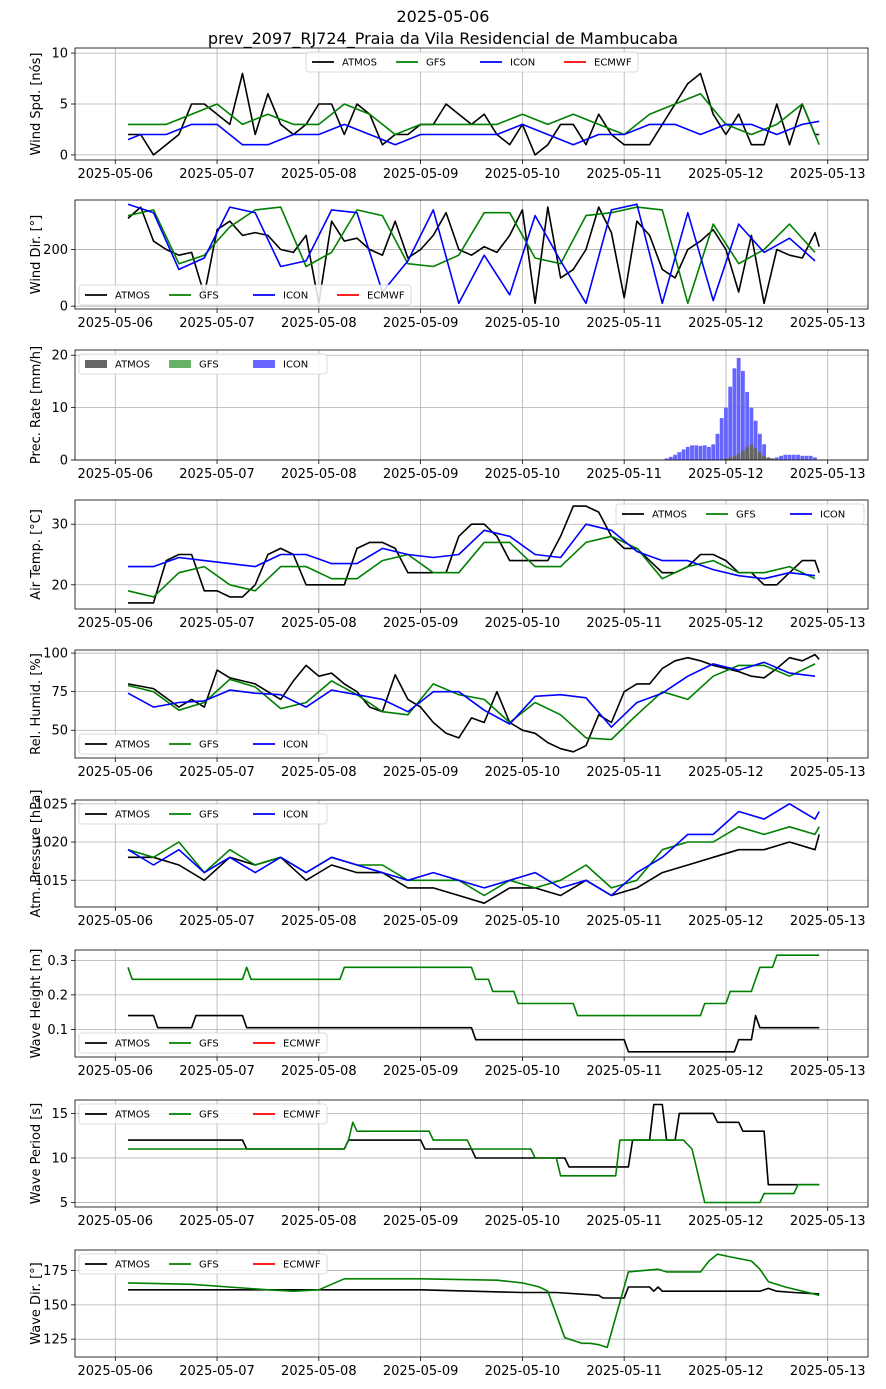  What do you see at coordinates (36, 704) in the screenshot?
I see `y-axis-label: Rel. Humid. [%]` at bounding box center [36, 704].